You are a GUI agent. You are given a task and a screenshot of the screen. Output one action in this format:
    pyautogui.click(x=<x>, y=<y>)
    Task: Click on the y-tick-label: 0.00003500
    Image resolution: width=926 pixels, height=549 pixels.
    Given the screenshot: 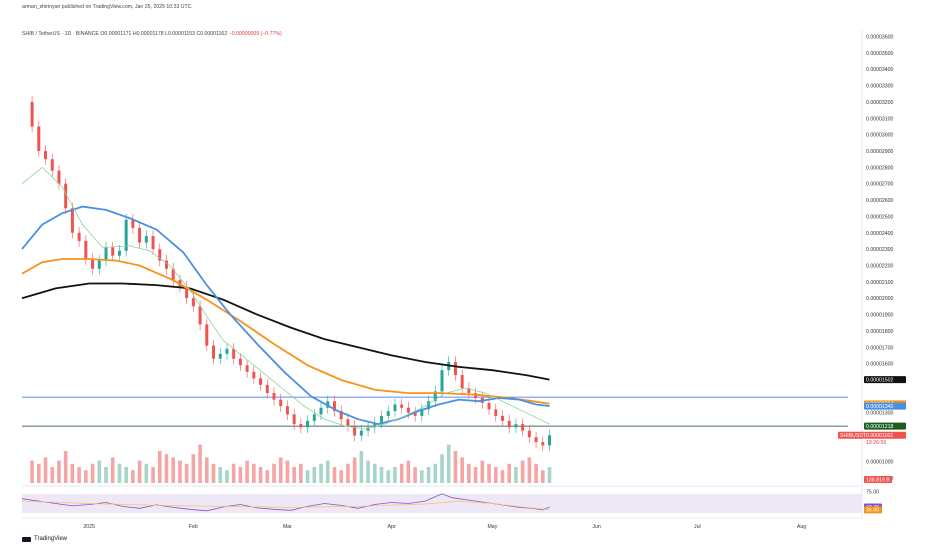 What is the action you would take?
    pyautogui.click(x=880, y=54)
    